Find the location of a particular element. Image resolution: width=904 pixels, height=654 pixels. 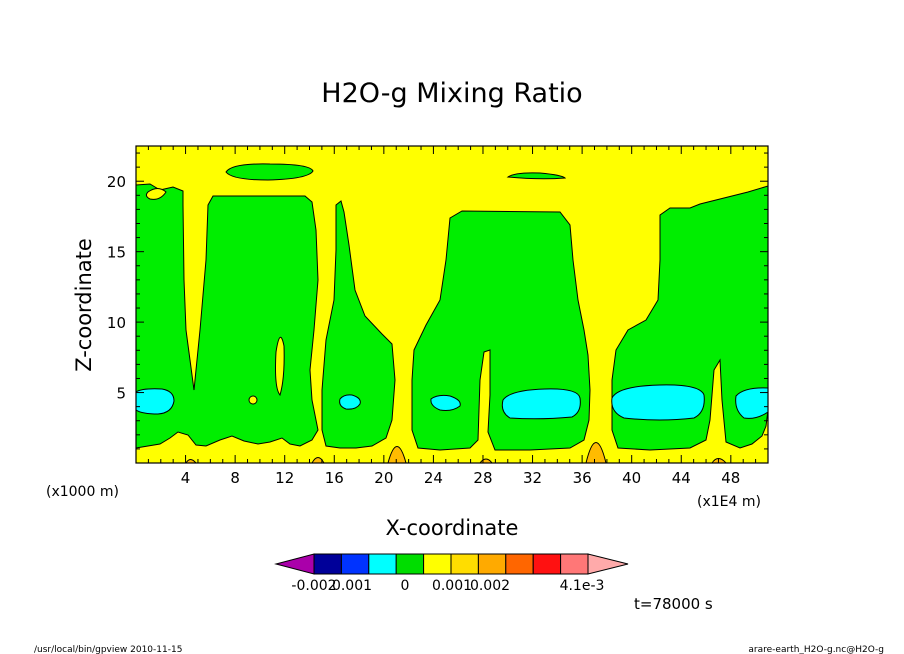

time-label: t=78000 s is located at coordinates (673, 604).